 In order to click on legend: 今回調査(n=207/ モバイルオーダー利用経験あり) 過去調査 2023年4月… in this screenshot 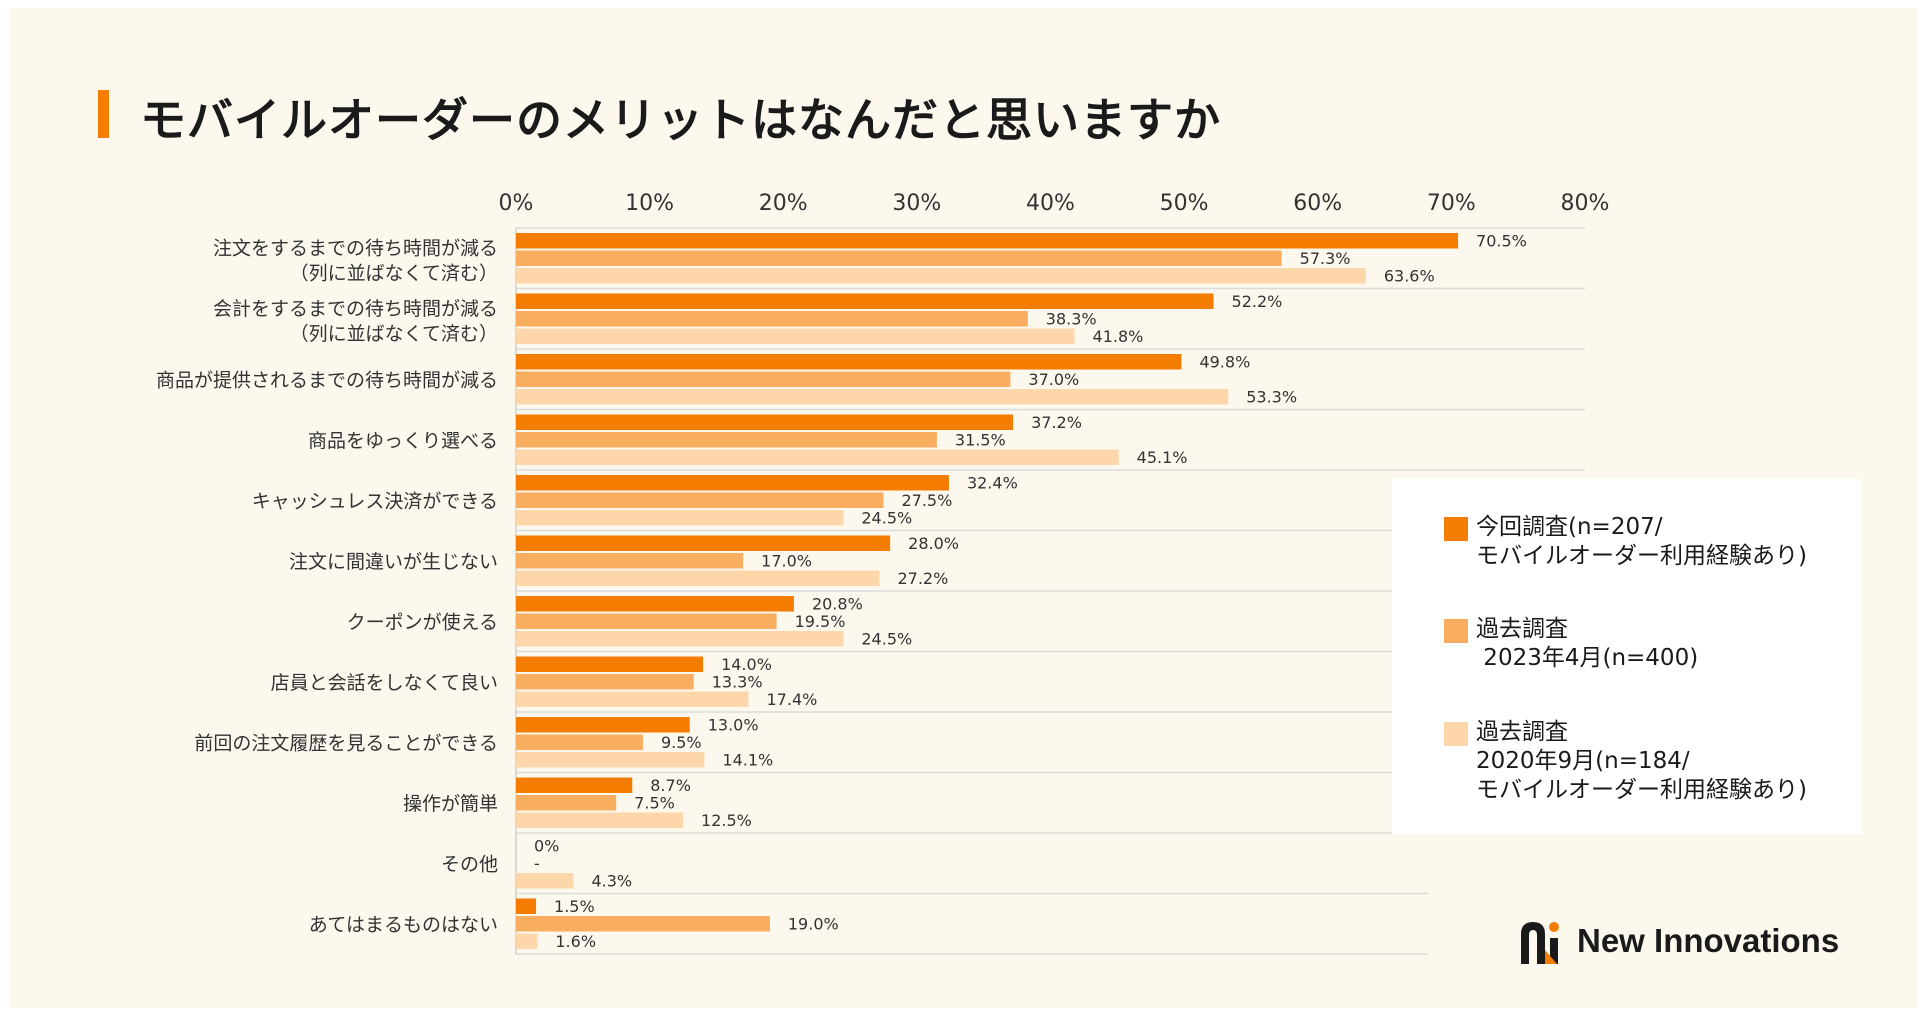, I will do `click(1627, 656)`.